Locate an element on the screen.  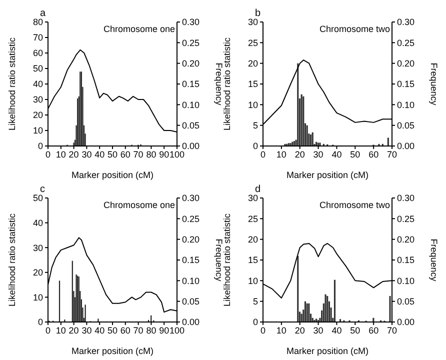
y-tick-label: 70 is located at coordinates (37, 37).